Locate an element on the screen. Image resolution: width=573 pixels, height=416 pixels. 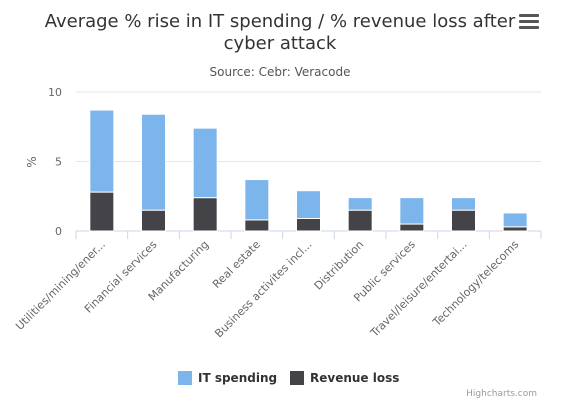
y-tick-label: 5 is located at coordinates (58, 162).